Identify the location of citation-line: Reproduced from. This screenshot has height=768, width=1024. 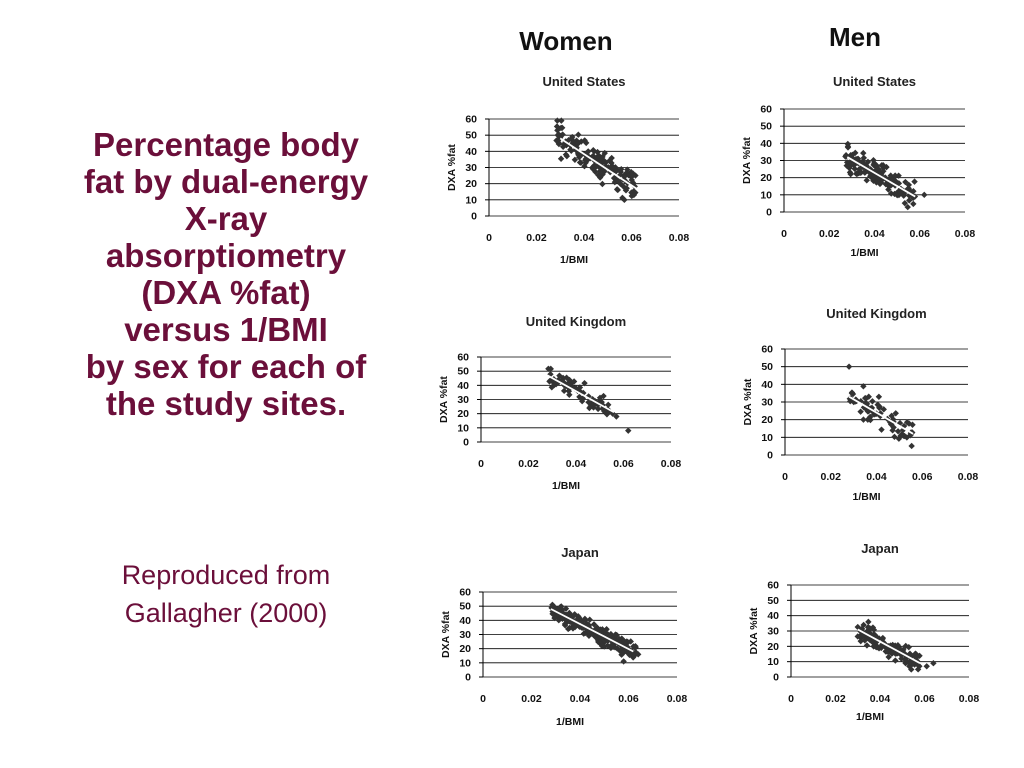
(226, 575).